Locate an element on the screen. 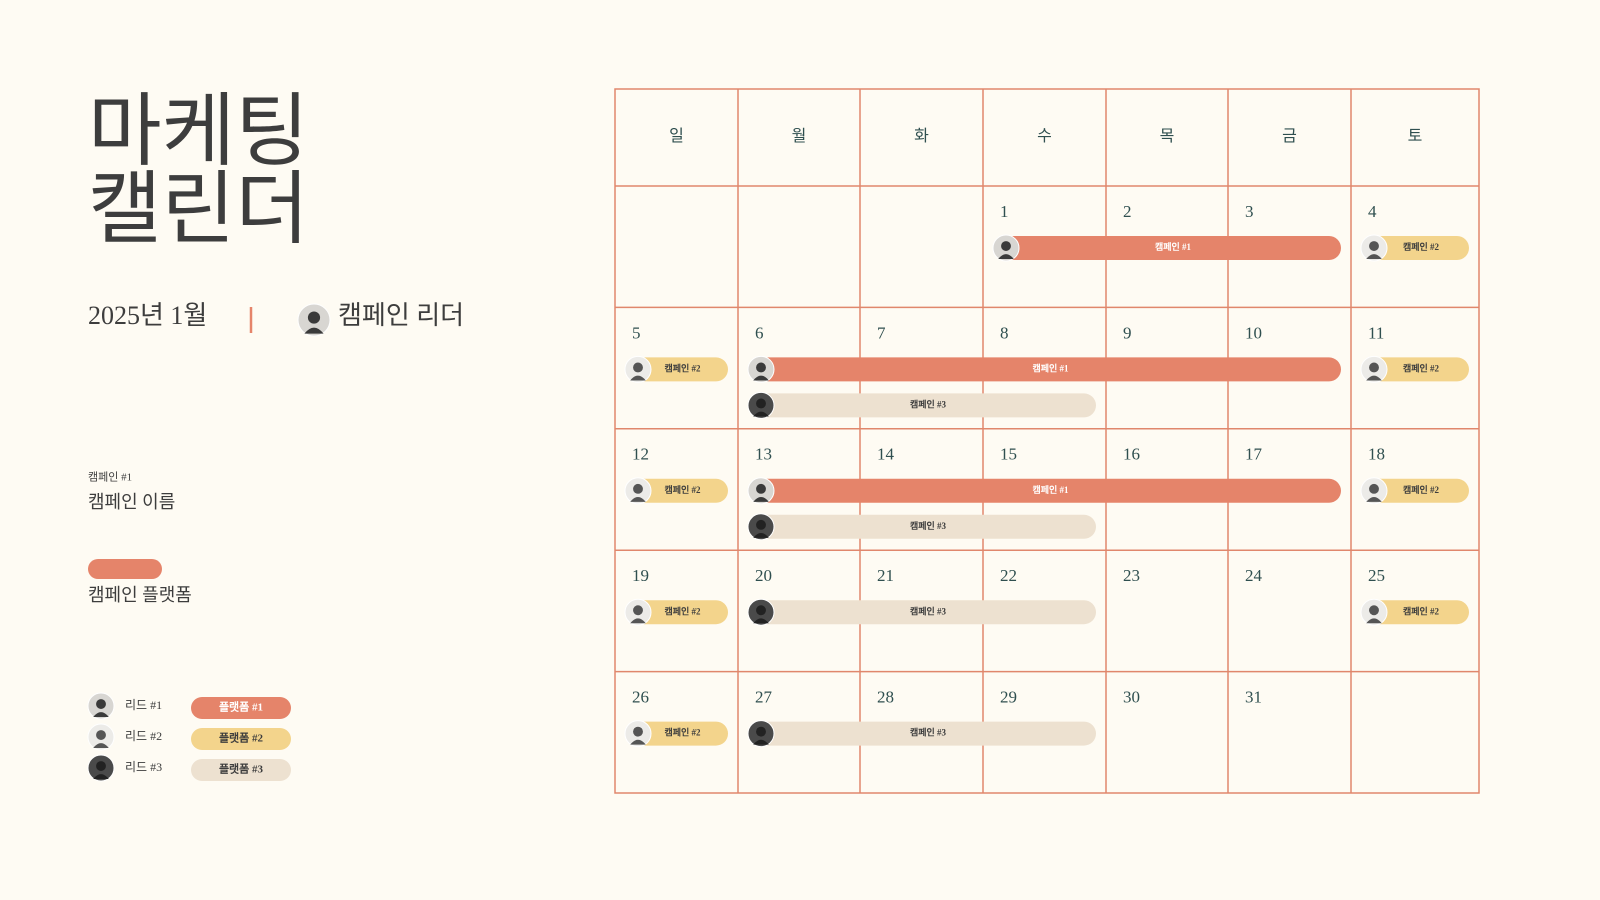 The width and height of the screenshot is (1600, 900). weekday: 목 is located at coordinates (1167, 136).